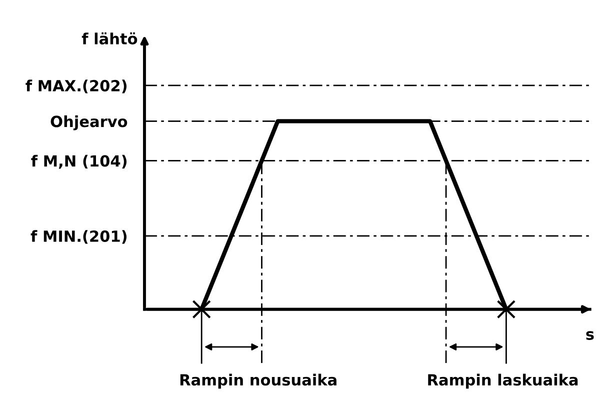 The image size is (602, 407). Describe the element at coordinates (78, 237) in the screenshot. I see `ref-line-label: f MIN.(201)` at that location.